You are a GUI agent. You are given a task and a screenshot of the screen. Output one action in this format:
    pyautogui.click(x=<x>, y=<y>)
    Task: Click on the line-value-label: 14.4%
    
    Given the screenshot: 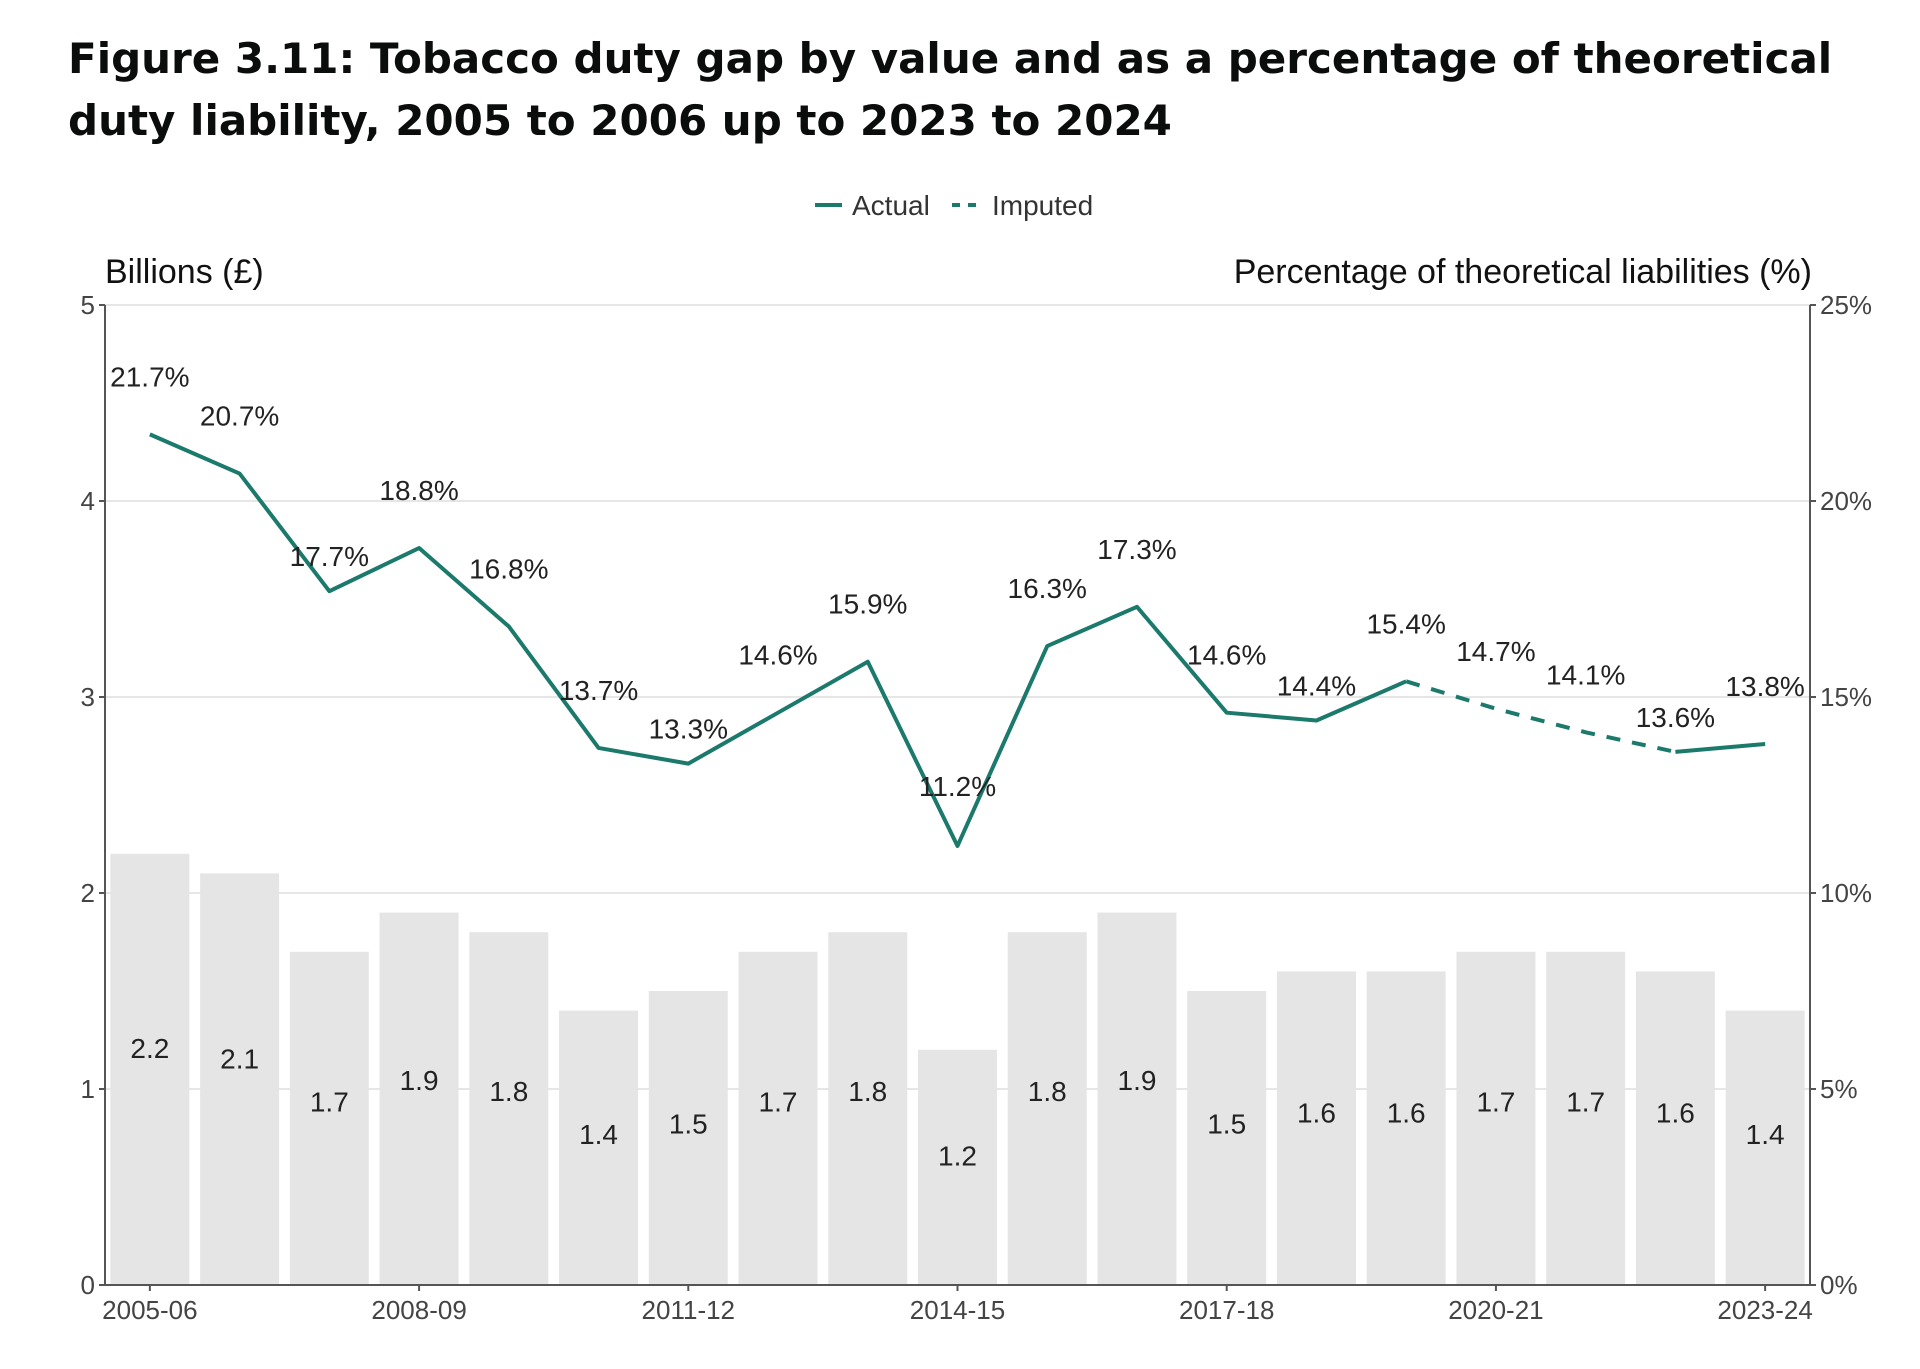 What is the action you would take?
    pyautogui.click(x=1316, y=686)
    